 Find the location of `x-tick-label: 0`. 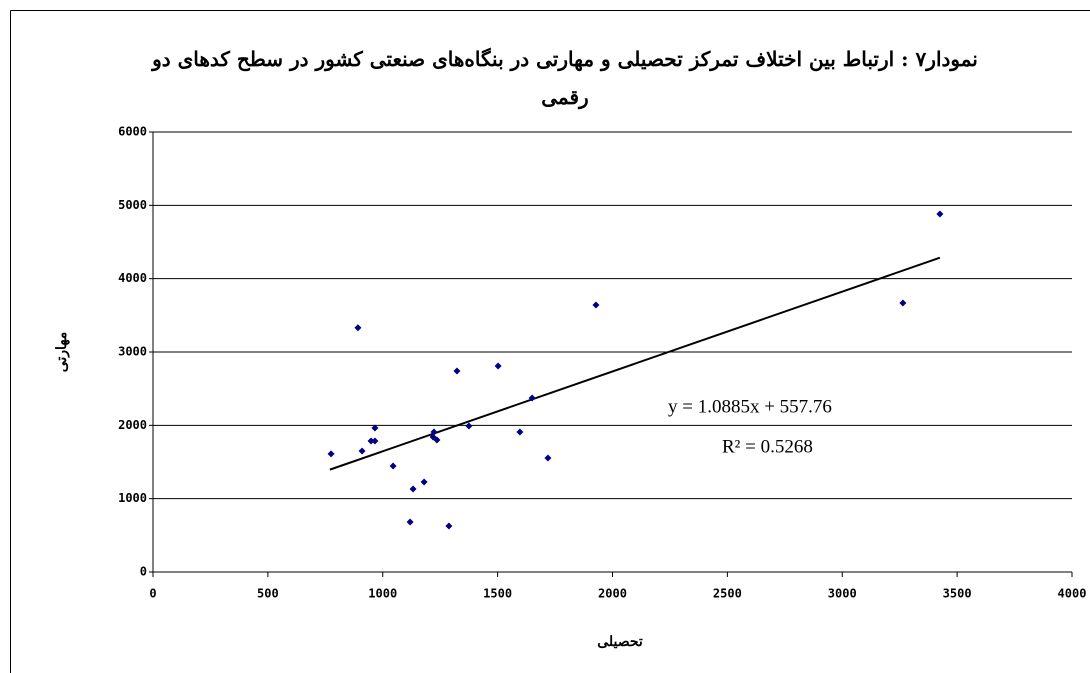

x-tick-label: 0 is located at coordinates (152, 594).